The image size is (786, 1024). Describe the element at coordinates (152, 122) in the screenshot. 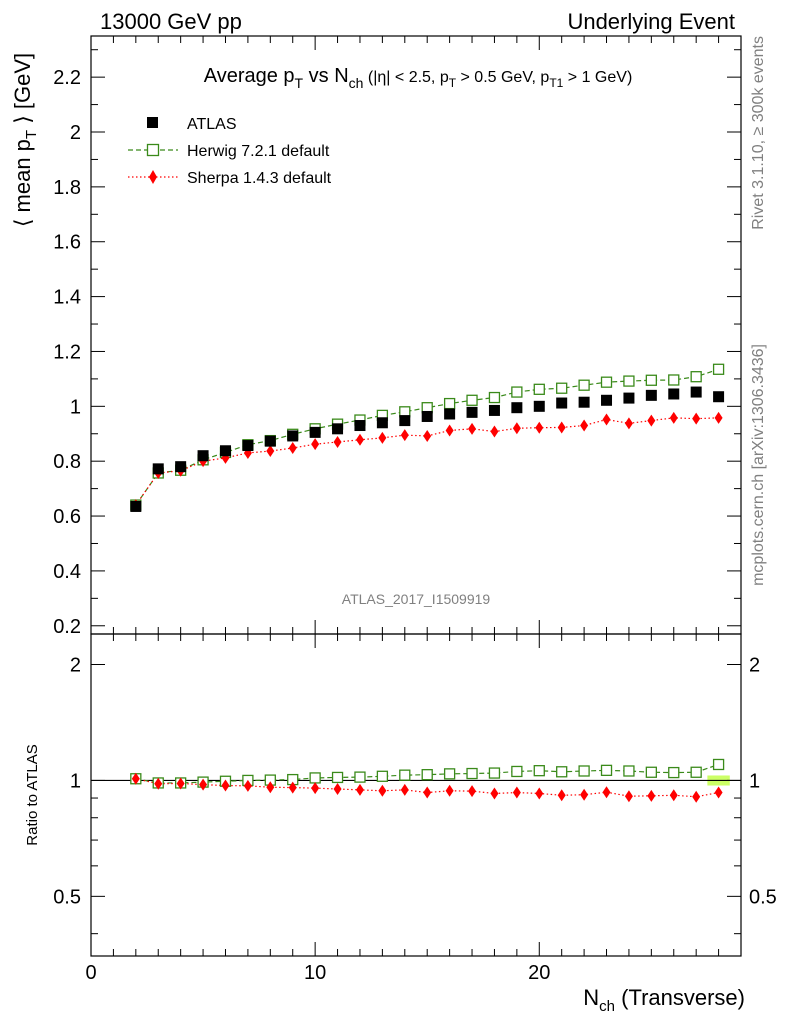

I see `legend-atlas-marker` at that location.